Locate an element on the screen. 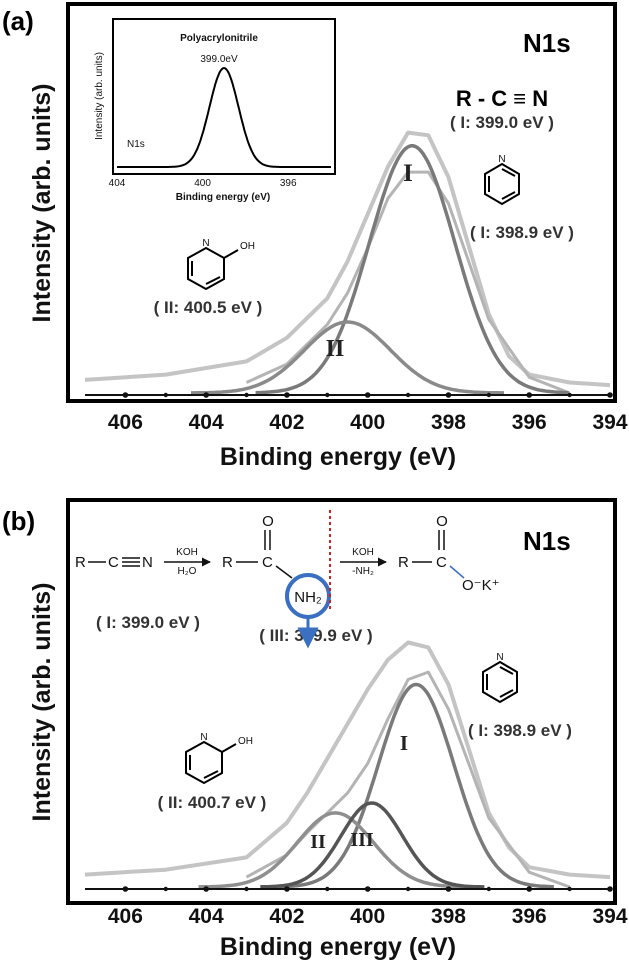 This screenshot has width=629, height=967. peak-ii-label-b: II is located at coordinates (318, 842).